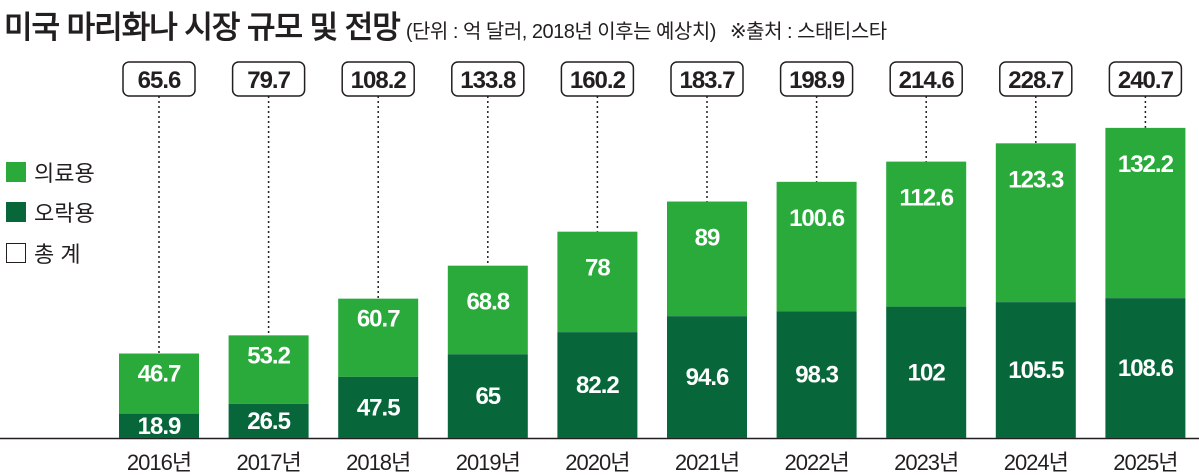  I want to click on label-recreational: 26.5, so click(268, 421).